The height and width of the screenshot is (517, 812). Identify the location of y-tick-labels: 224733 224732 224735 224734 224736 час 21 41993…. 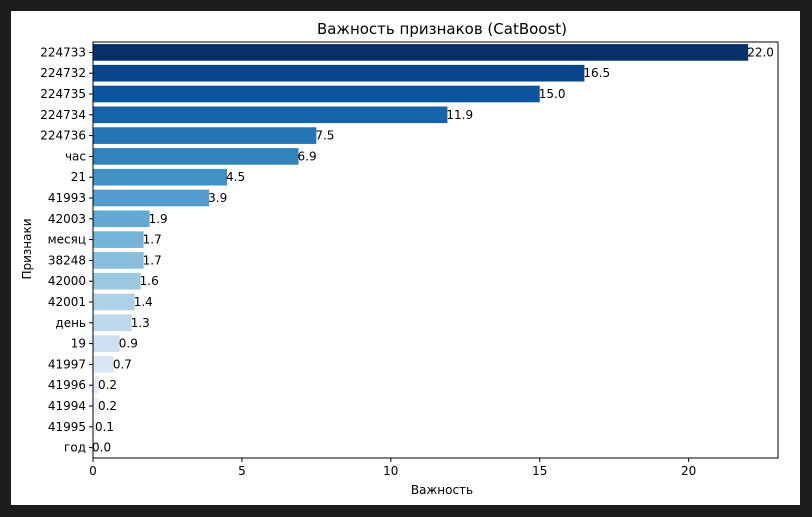
(66, 250).